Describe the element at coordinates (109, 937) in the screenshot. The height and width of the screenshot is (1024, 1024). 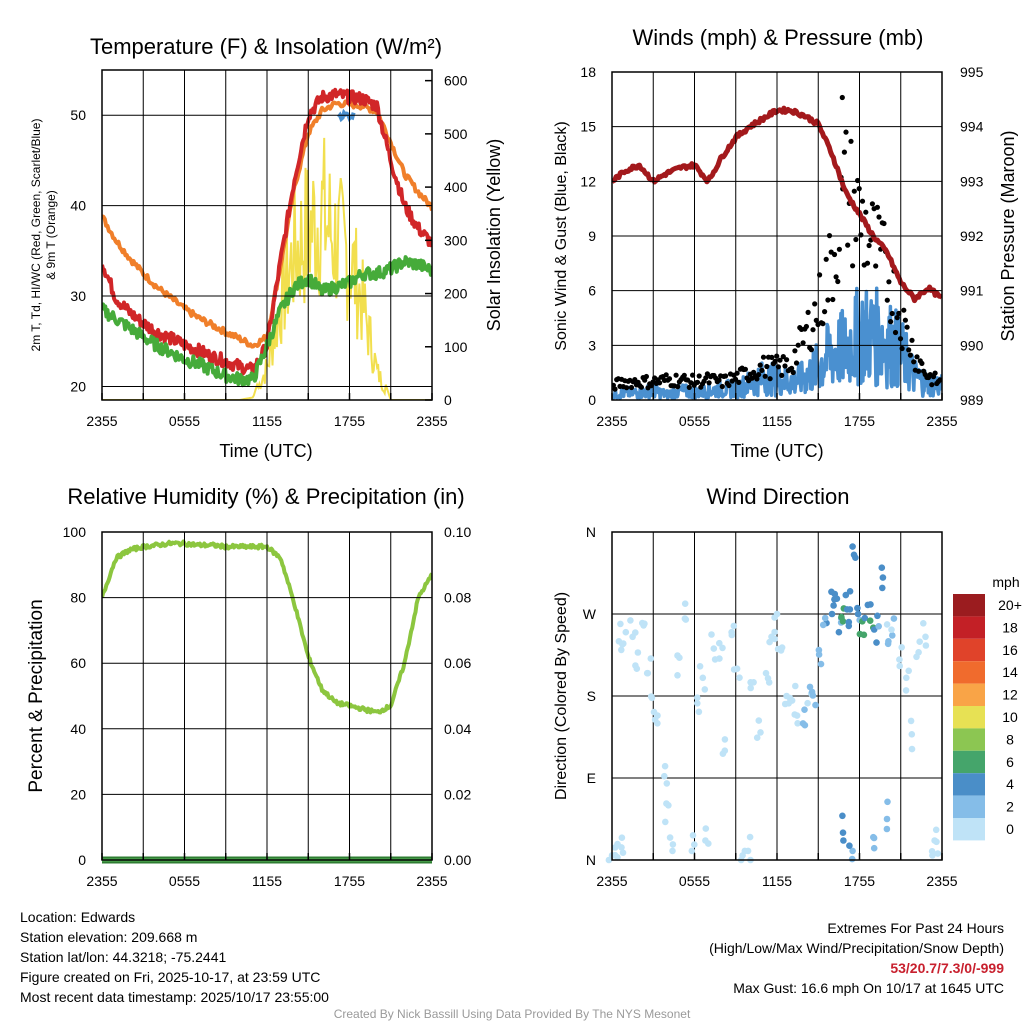
I see `station-elevation: Station elevation: 209.668 m` at that location.